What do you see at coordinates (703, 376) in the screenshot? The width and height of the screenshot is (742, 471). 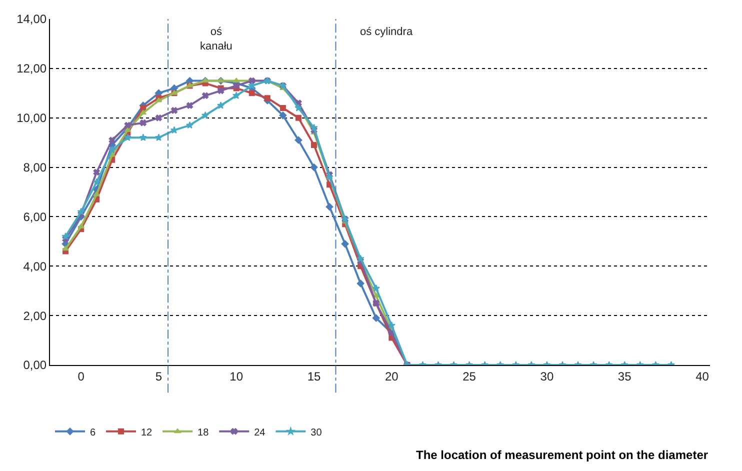 I see `x-tick-label: 40` at bounding box center [703, 376].